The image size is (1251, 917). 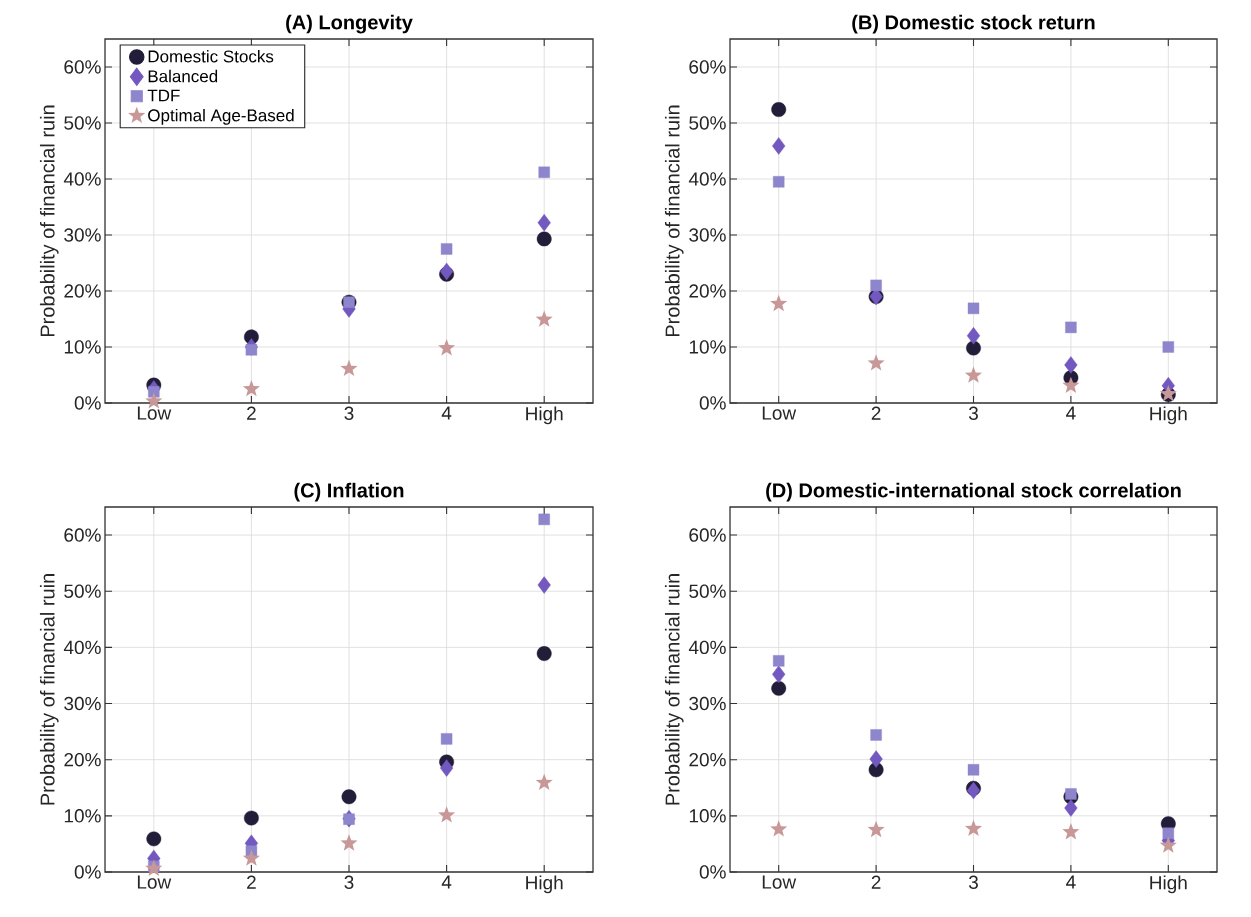 I want to click on chart-title: (B) Domestic stock return, so click(x=973, y=24).